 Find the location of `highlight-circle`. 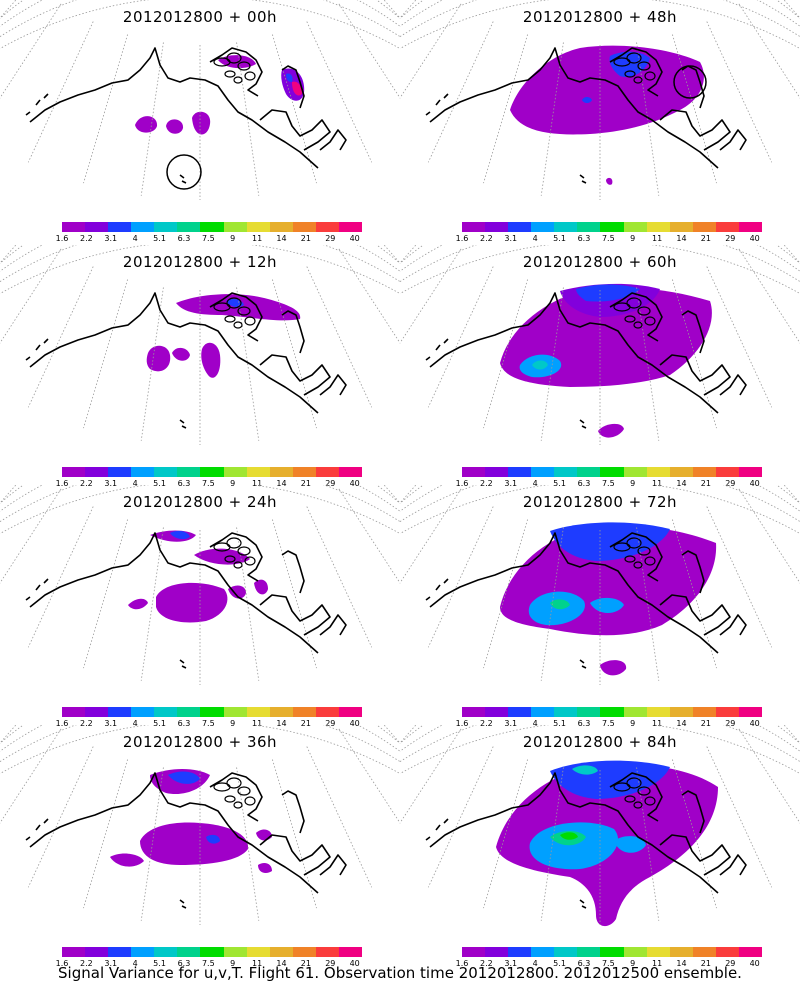

highlight-circle is located at coordinates (184, 172).